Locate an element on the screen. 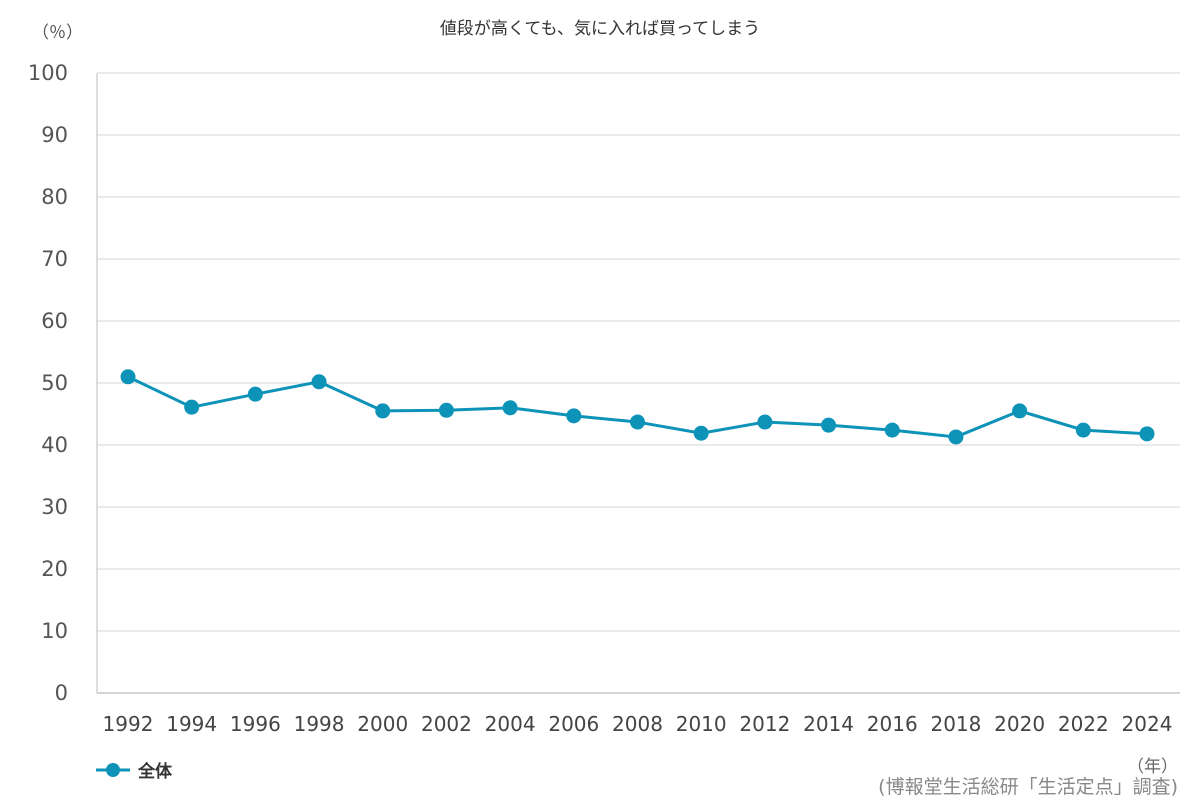 This screenshot has height=800, width=1200. x-tick-label: 2010 is located at coordinates (701, 724).